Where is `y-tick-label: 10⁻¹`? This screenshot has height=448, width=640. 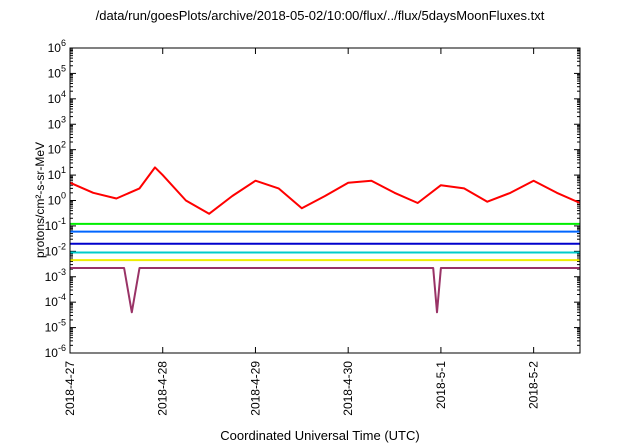 y-tick-label: 10⁻¹ is located at coordinates (55, 224).